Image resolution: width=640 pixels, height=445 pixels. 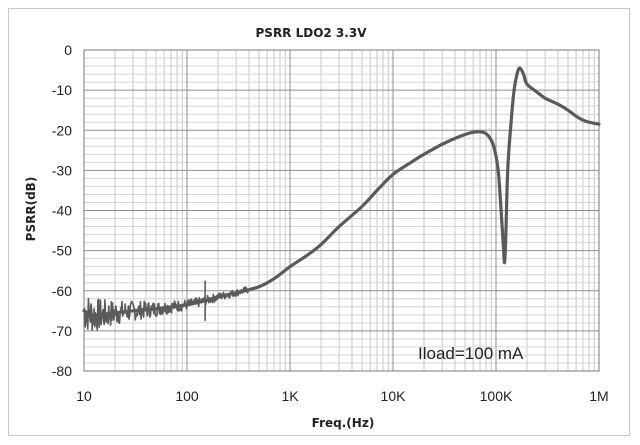 I want to click on y-tick-labels: 0 -10 -20 -30 -40 -50 -60 -70 -80, so click(x=62, y=210).